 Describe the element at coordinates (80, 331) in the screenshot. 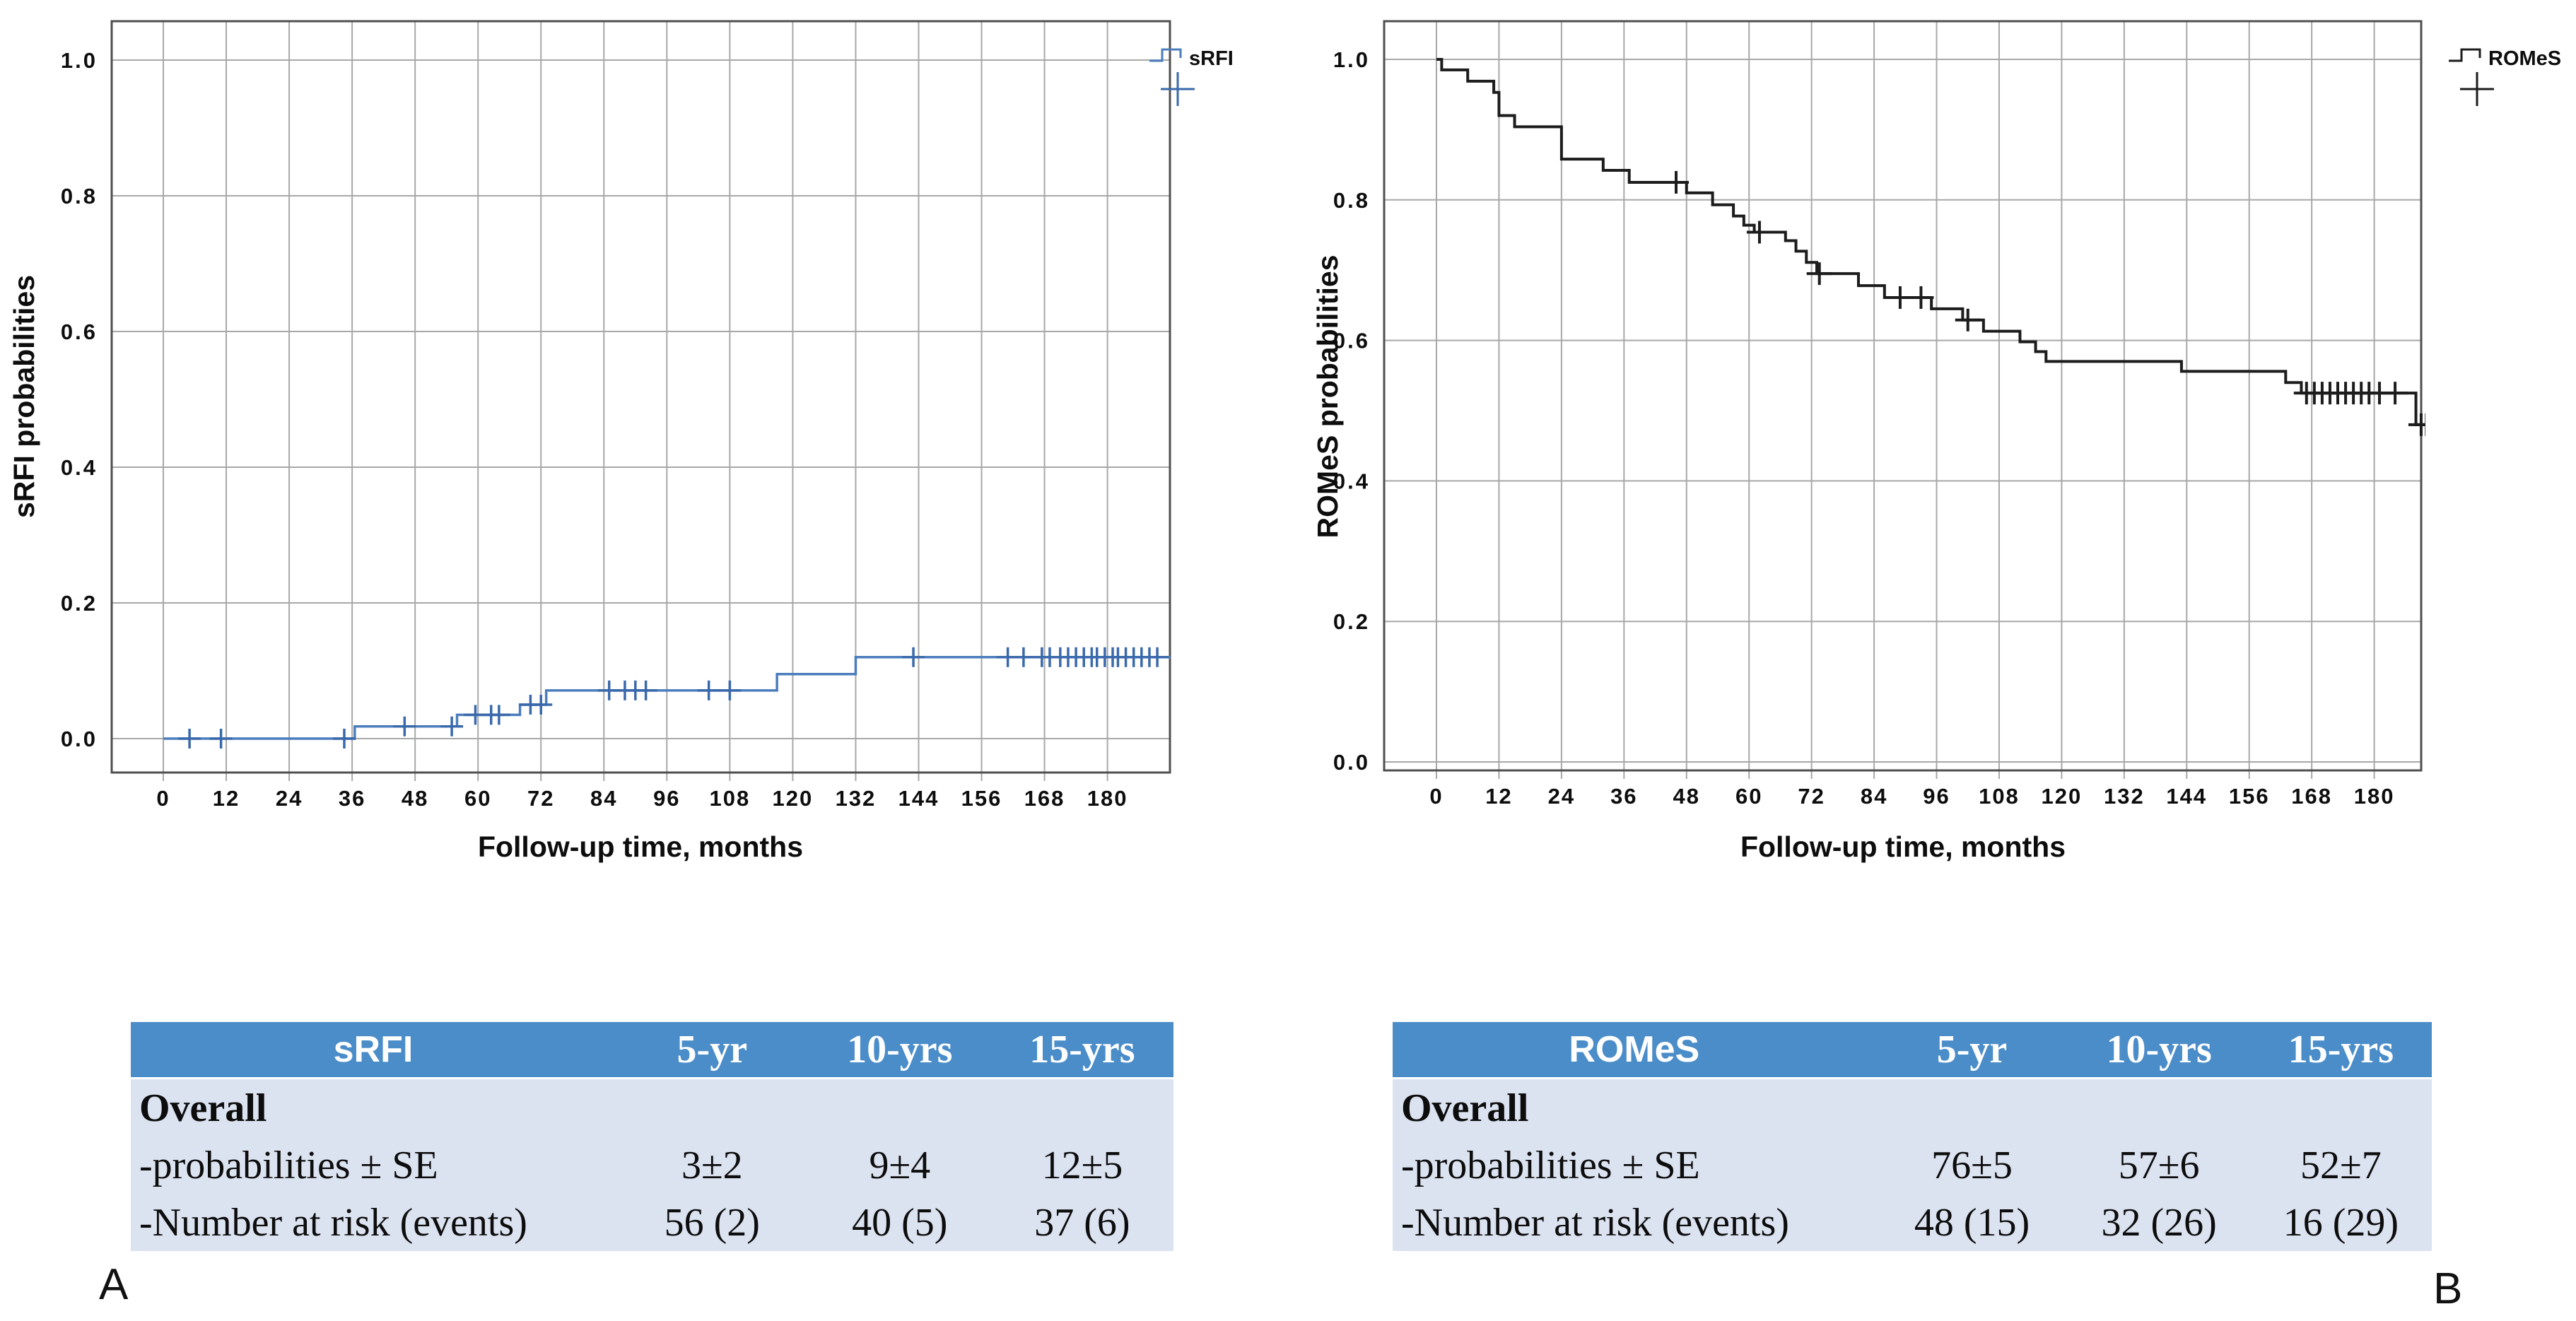

I see `y-tick-label: 0.6` at that location.